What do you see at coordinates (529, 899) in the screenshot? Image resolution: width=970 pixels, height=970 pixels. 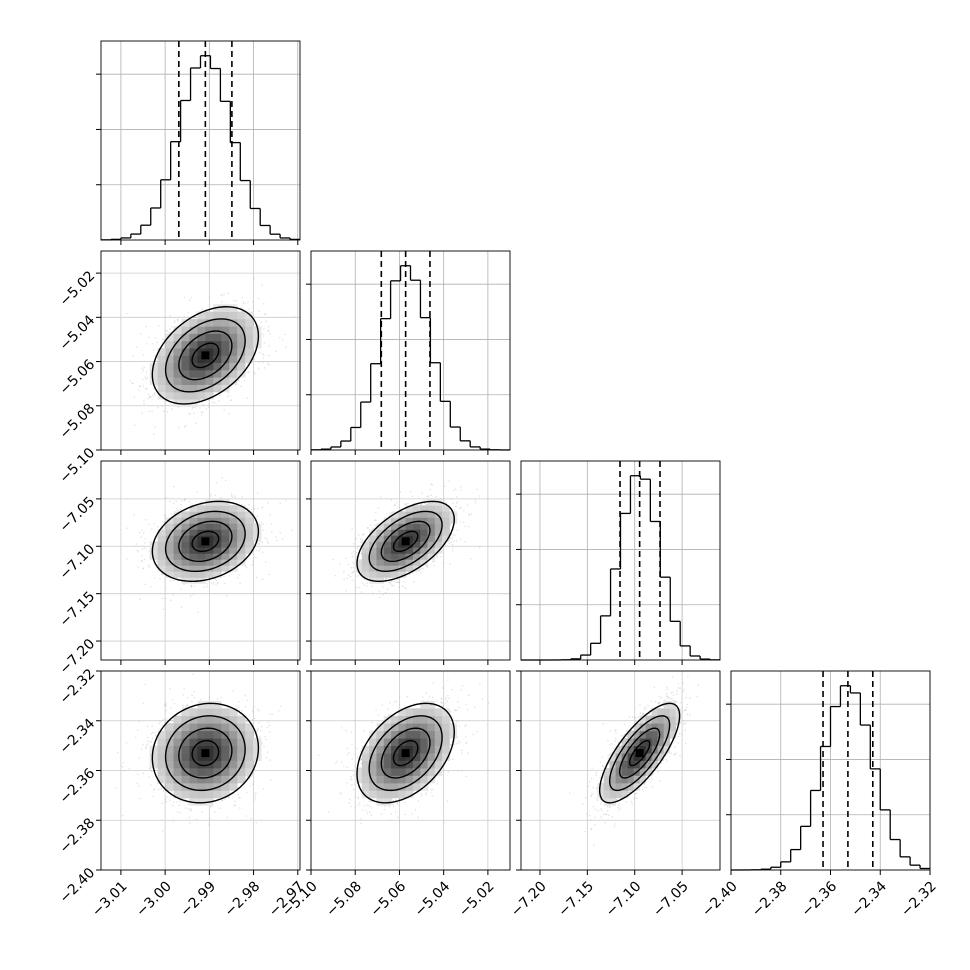 I see `xtick-label-2-0: −7.20` at bounding box center [529, 899].